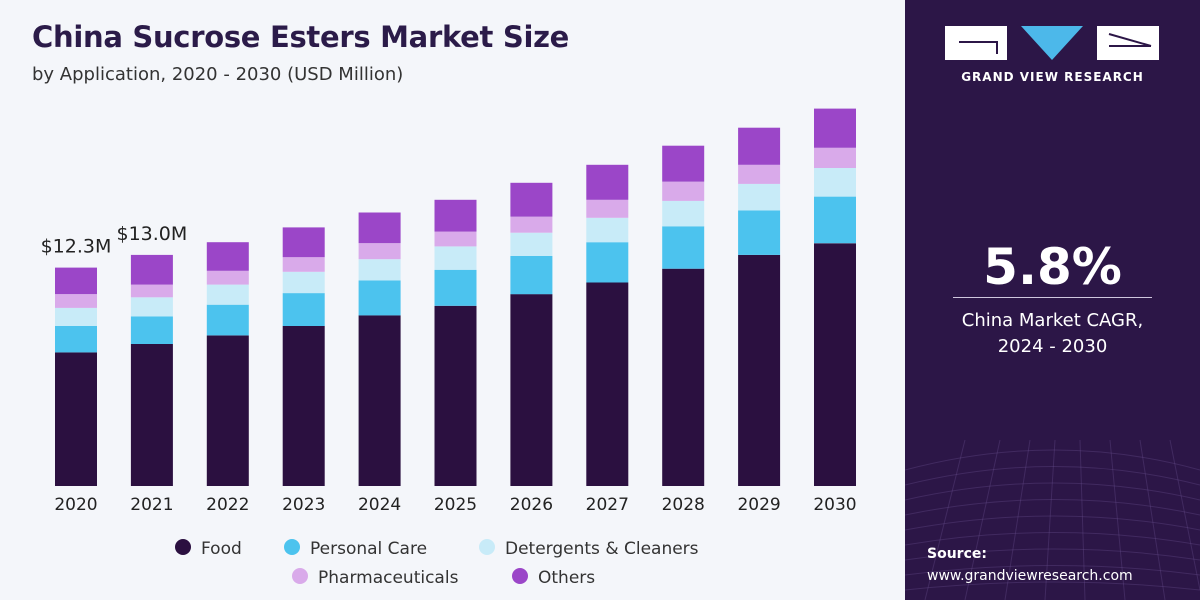  Describe the element at coordinates (1030, 576) in the screenshot. I see `source-url: www.grandviewresearch.com` at that location.